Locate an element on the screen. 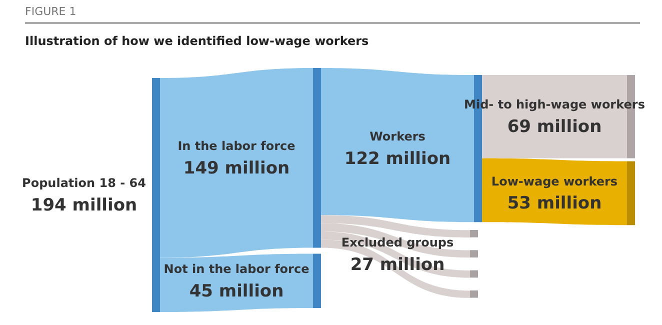 This screenshot has width=662, height=325. data-label: 53 million is located at coordinates (554, 204).